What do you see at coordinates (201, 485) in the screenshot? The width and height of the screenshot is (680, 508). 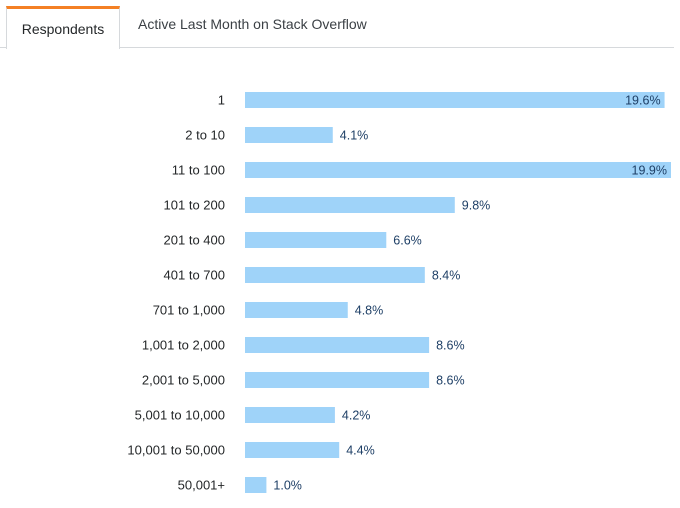 I see `category-label: 50,001+` at bounding box center [201, 485].